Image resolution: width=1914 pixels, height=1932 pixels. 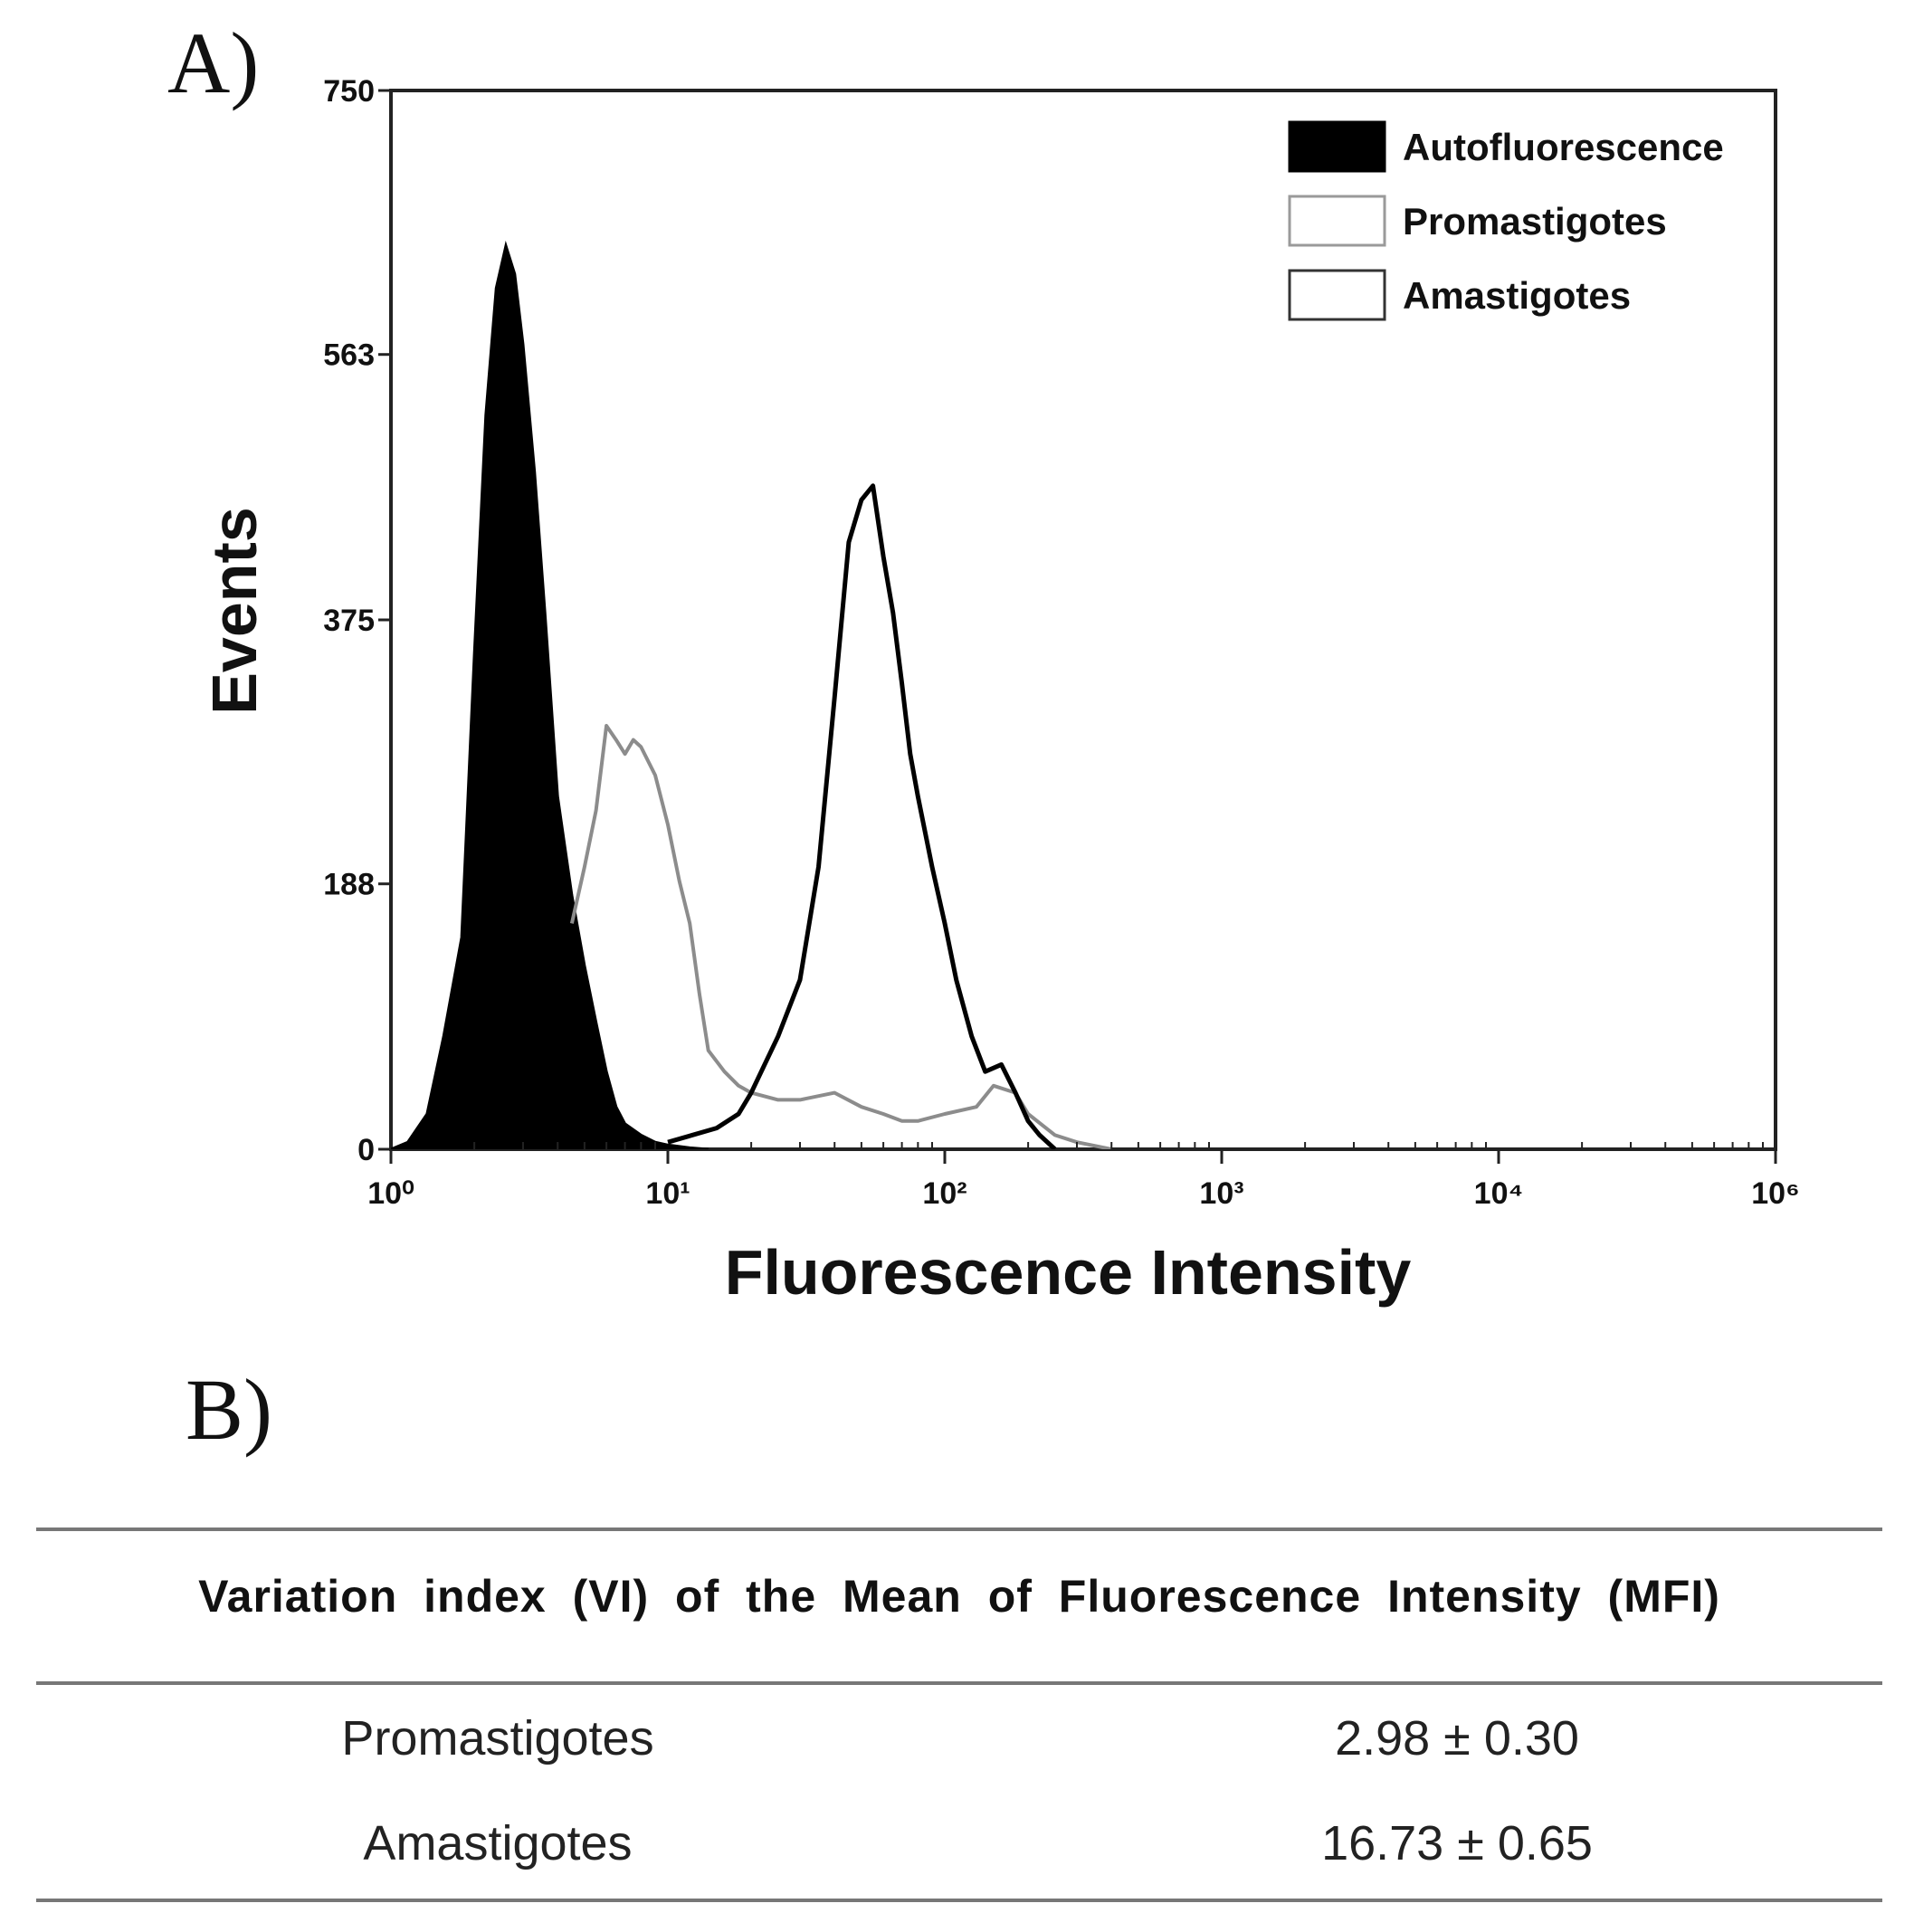 I want to click on legend-amastigotes-swatch, so click(x=1337, y=295).